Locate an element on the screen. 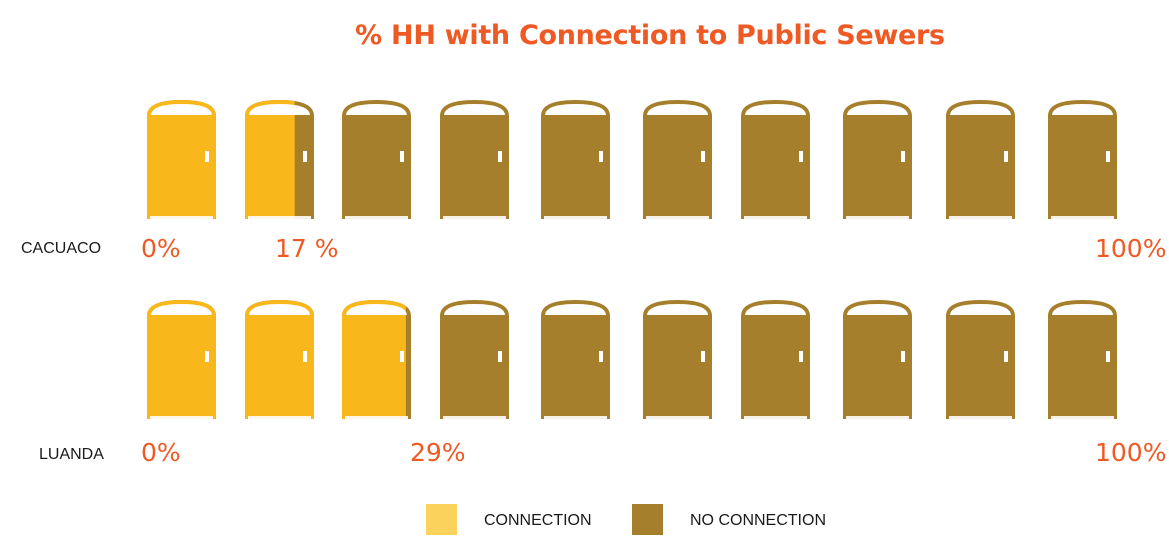  legend-label-no-connection: NO CONNECTION is located at coordinates (758, 520).